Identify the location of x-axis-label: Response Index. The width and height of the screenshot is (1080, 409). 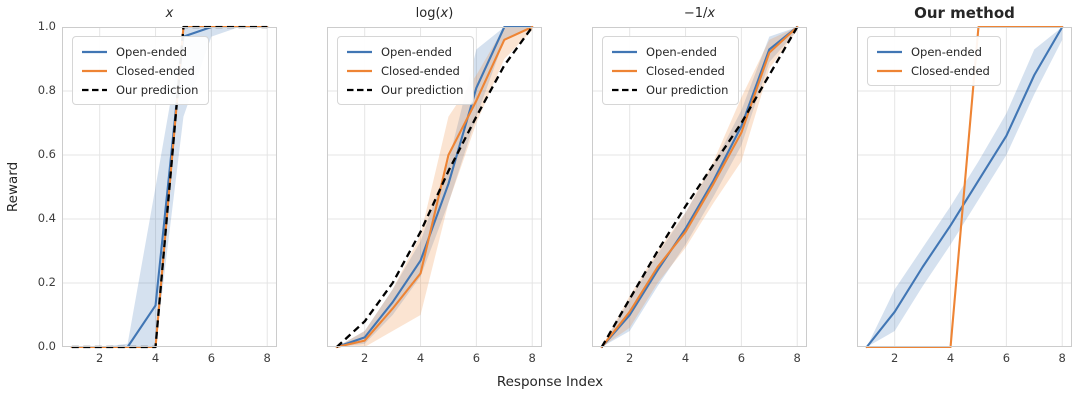
(550, 382).